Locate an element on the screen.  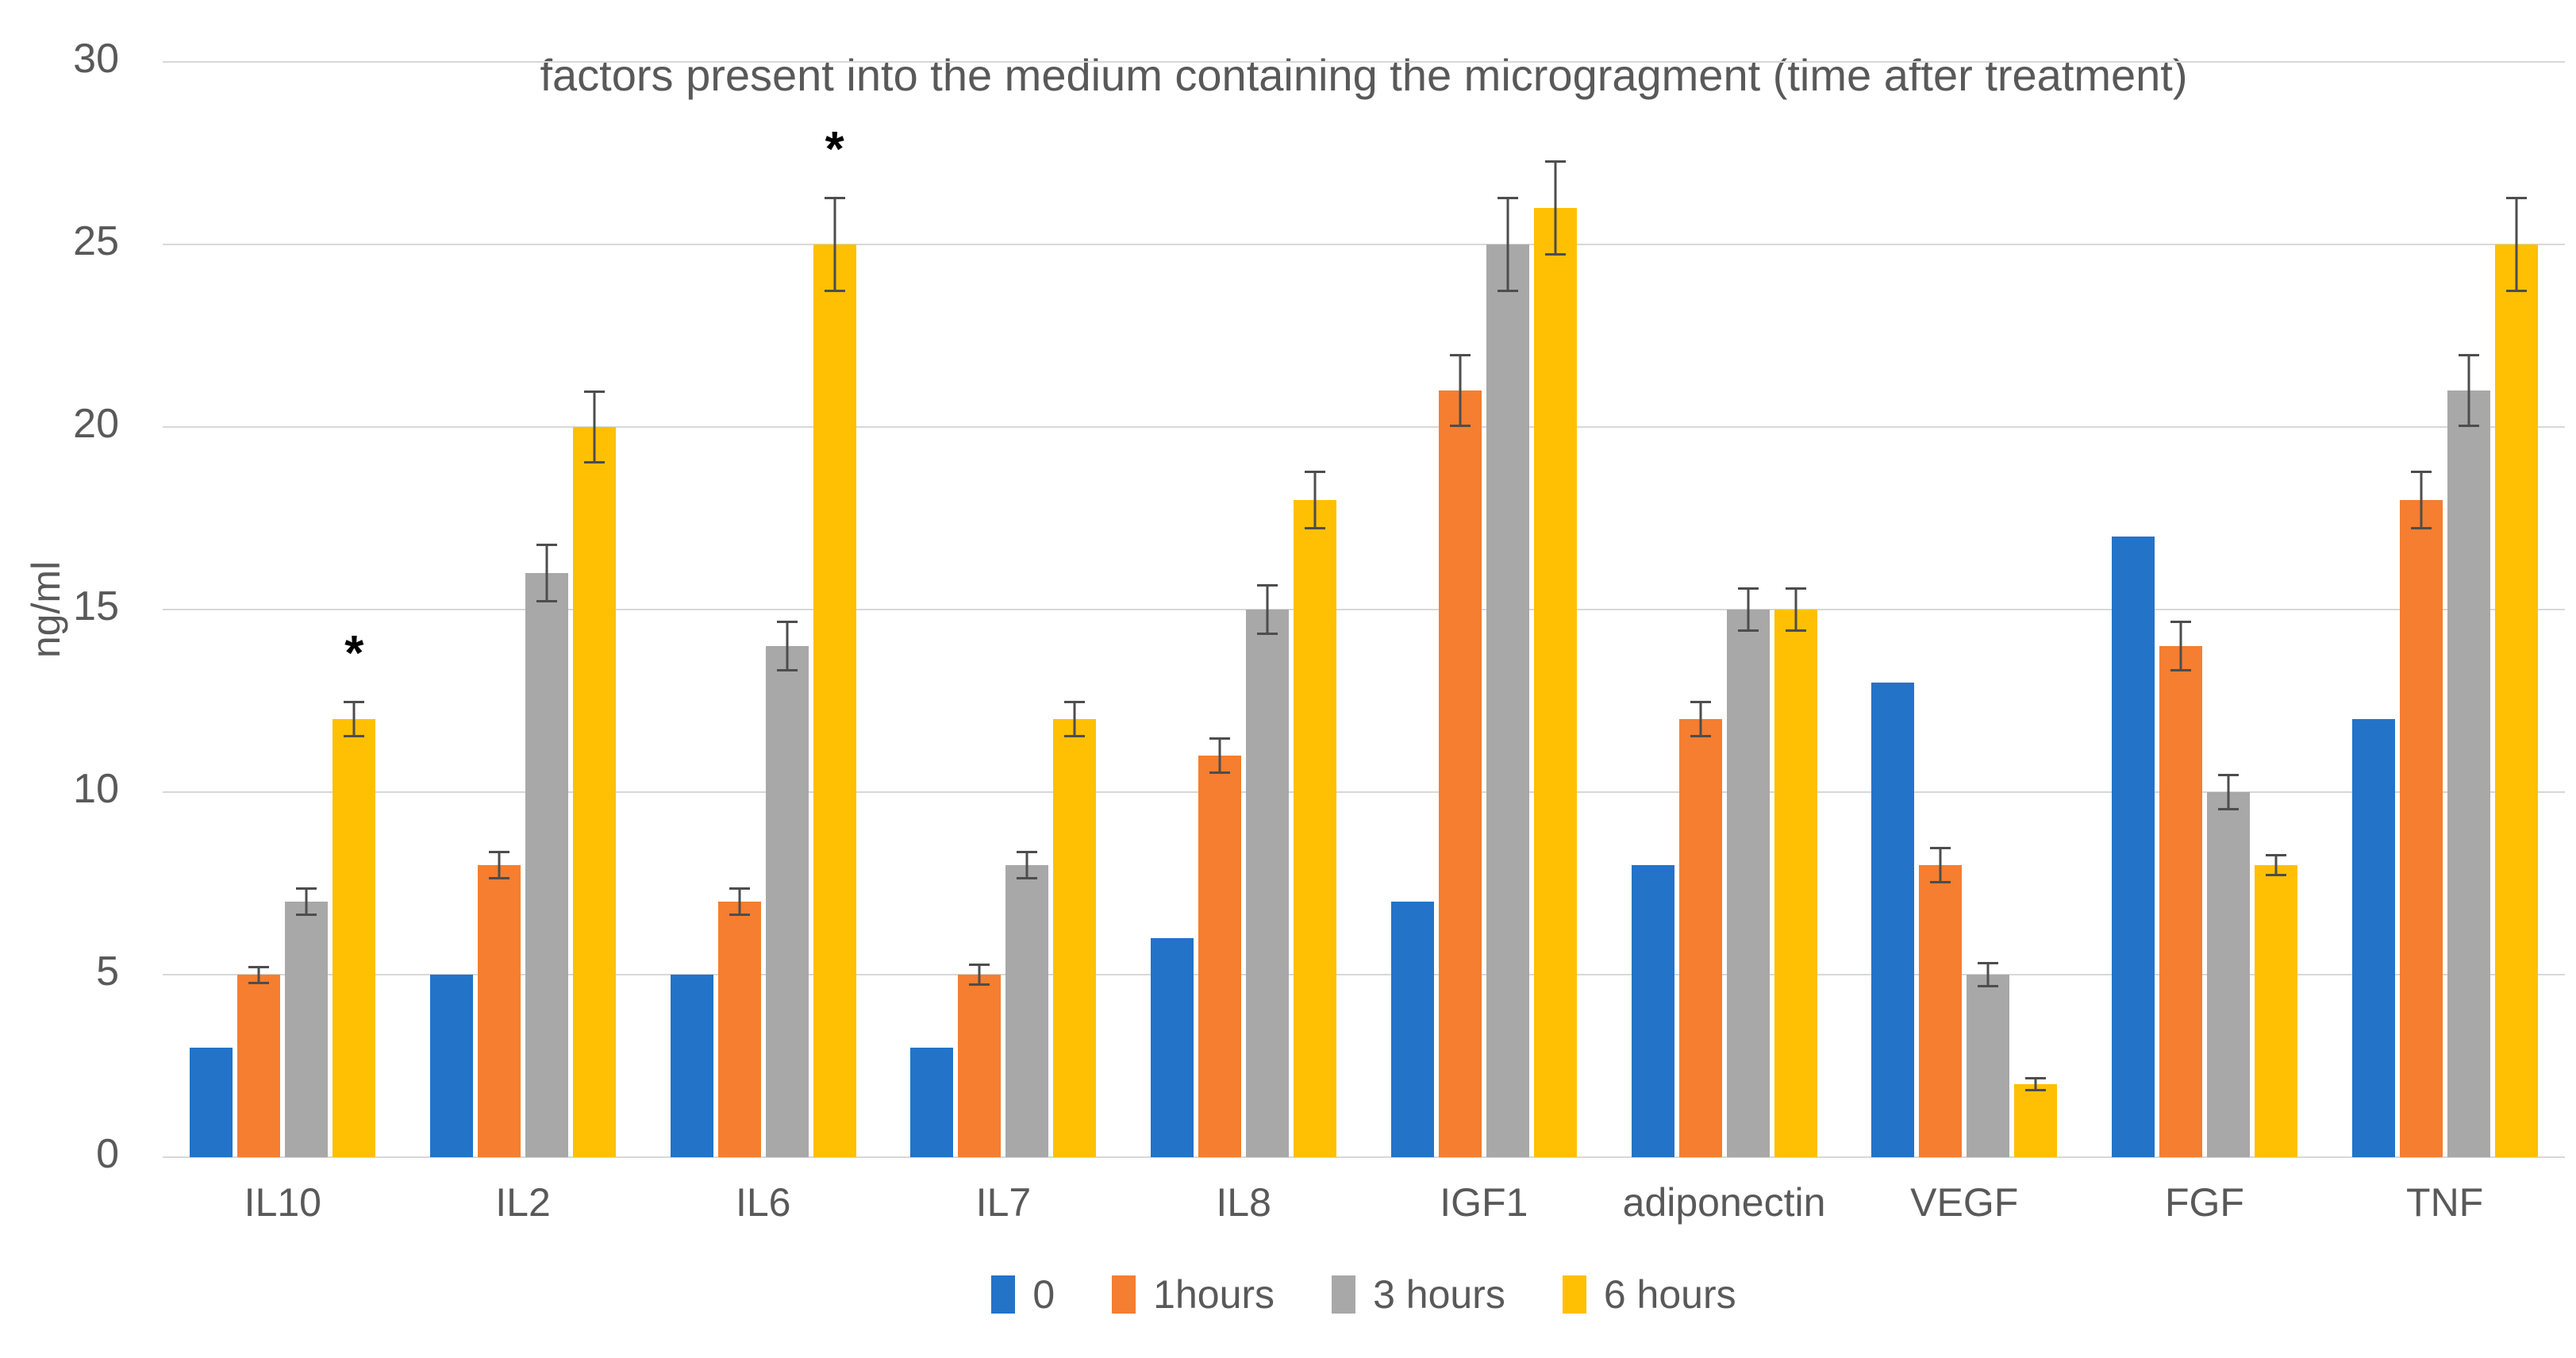
legend-label: 3 hours is located at coordinates (1439, 1294).